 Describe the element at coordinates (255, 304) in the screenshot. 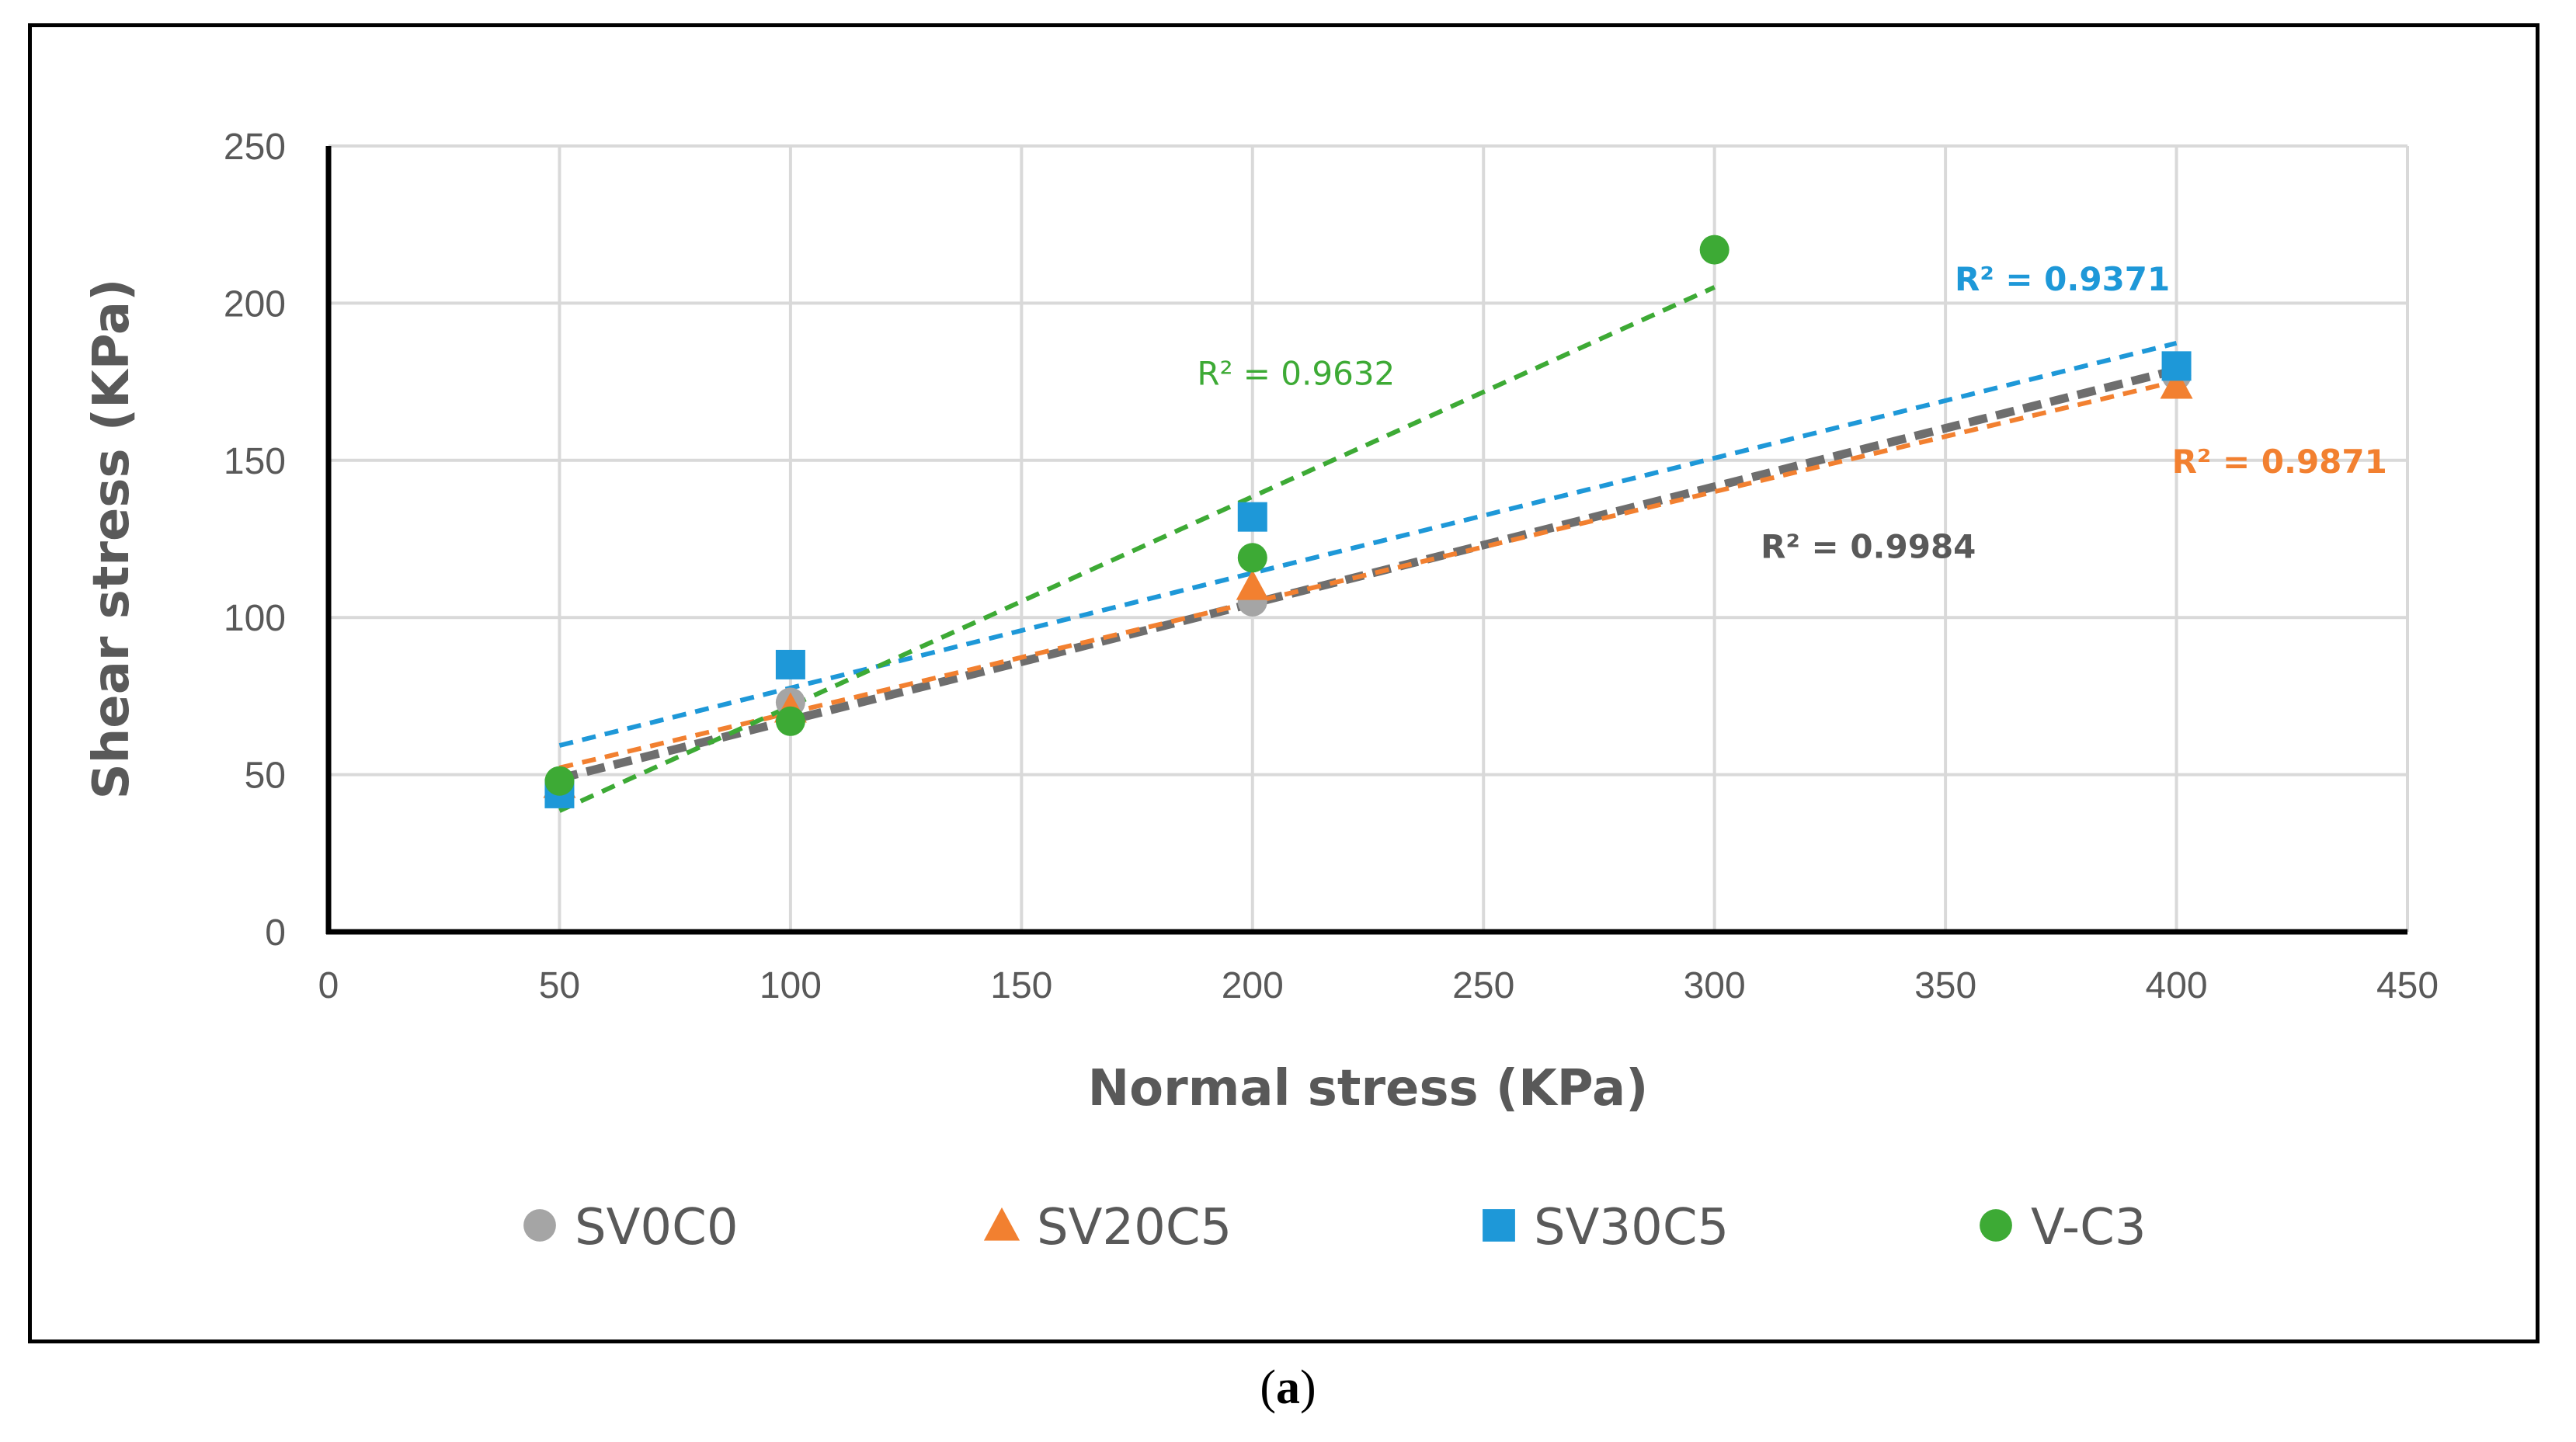

I see `y-tick-label: 200` at that location.